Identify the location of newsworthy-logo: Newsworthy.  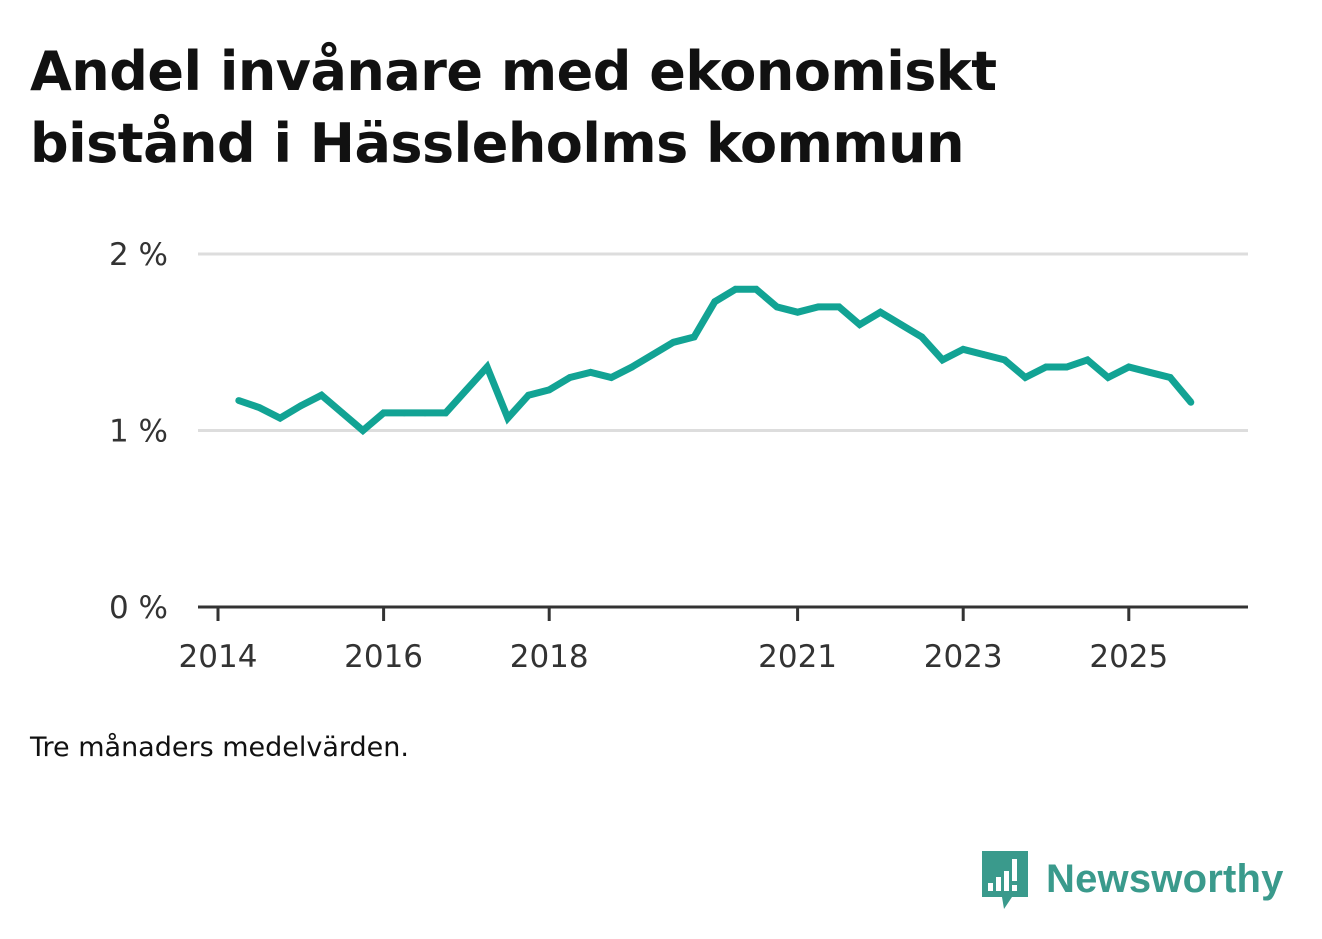
(1132, 879).